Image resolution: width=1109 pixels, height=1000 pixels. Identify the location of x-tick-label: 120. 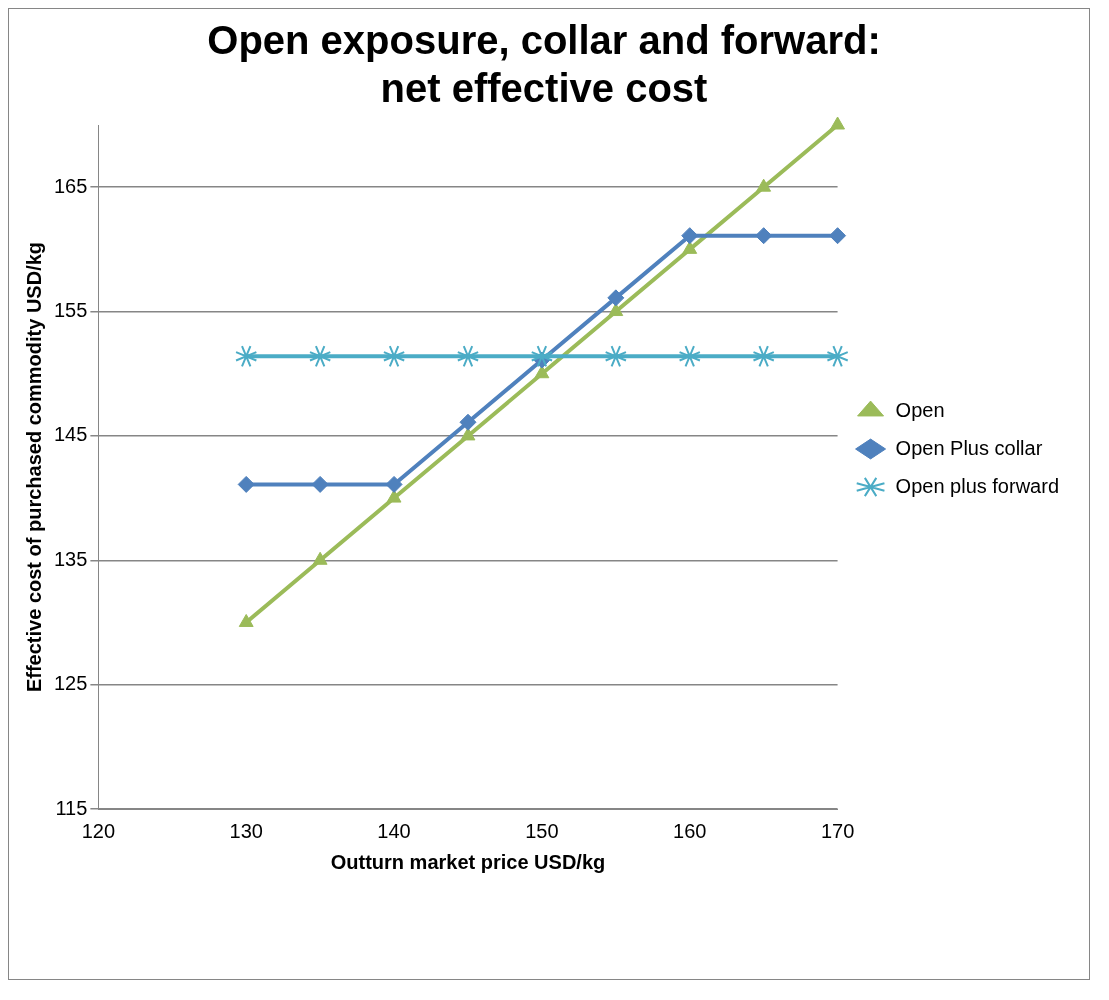
(98, 830).